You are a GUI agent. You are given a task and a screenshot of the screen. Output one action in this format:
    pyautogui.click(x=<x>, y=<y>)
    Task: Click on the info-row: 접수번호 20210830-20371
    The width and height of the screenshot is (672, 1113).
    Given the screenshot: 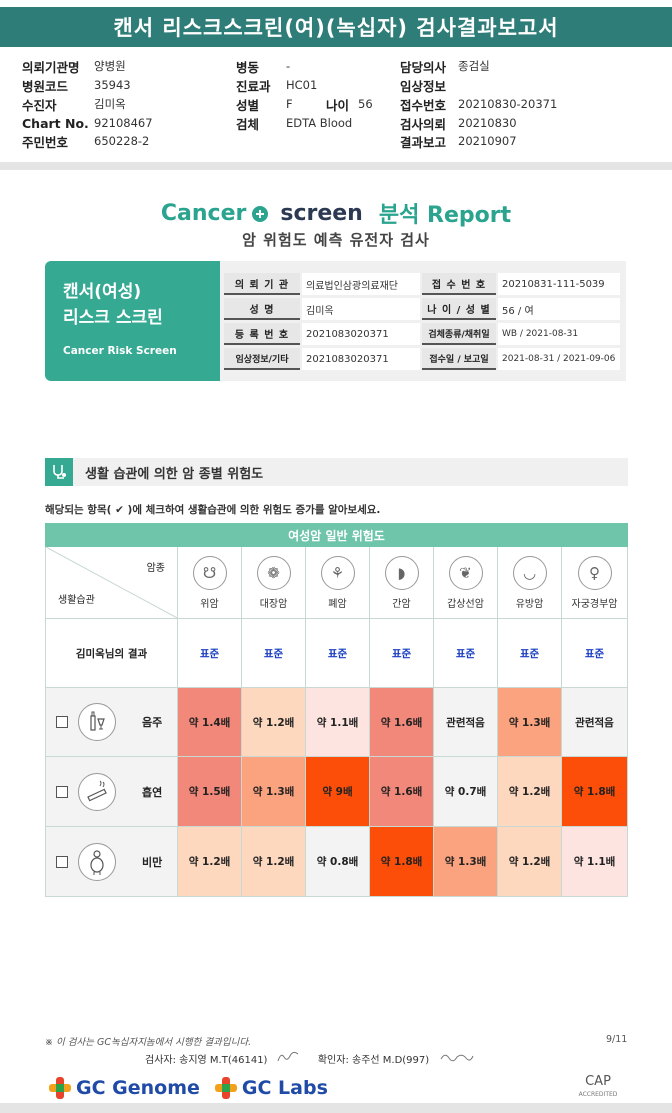 What is the action you would take?
    pyautogui.click(x=478, y=104)
    